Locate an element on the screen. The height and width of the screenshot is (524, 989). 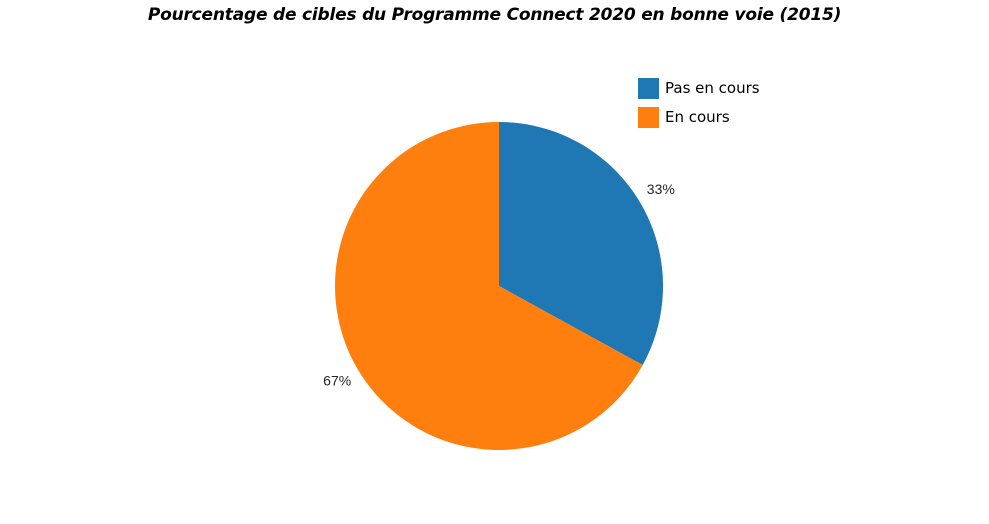
legend-swatch-pas-en-cours is located at coordinates (648, 88).